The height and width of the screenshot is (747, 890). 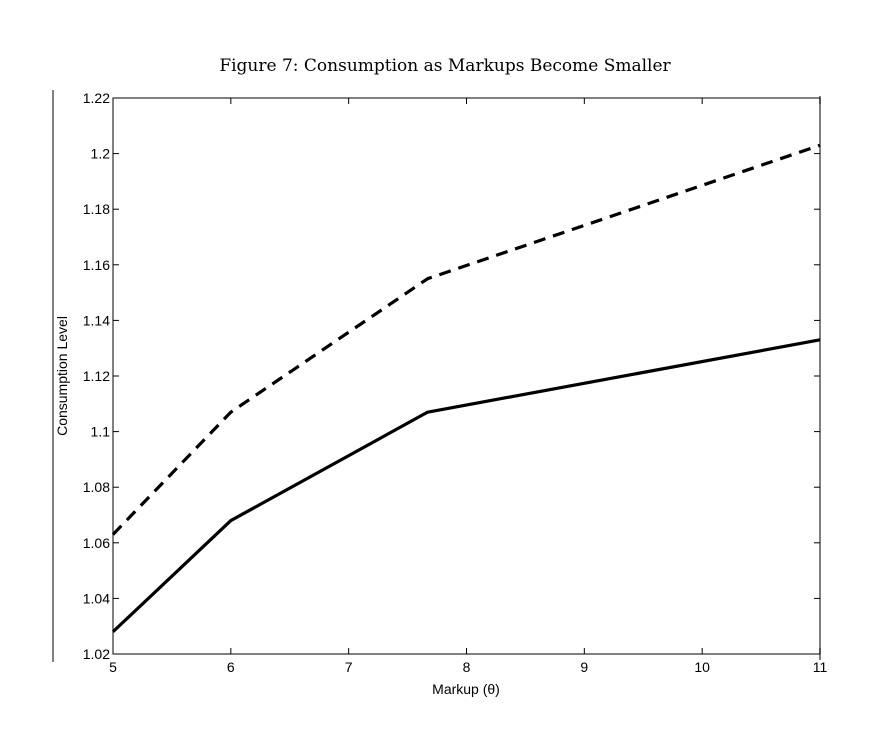 What do you see at coordinates (96, 265) in the screenshot?
I see `y-tick-label: 1.16` at bounding box center [96, 265].